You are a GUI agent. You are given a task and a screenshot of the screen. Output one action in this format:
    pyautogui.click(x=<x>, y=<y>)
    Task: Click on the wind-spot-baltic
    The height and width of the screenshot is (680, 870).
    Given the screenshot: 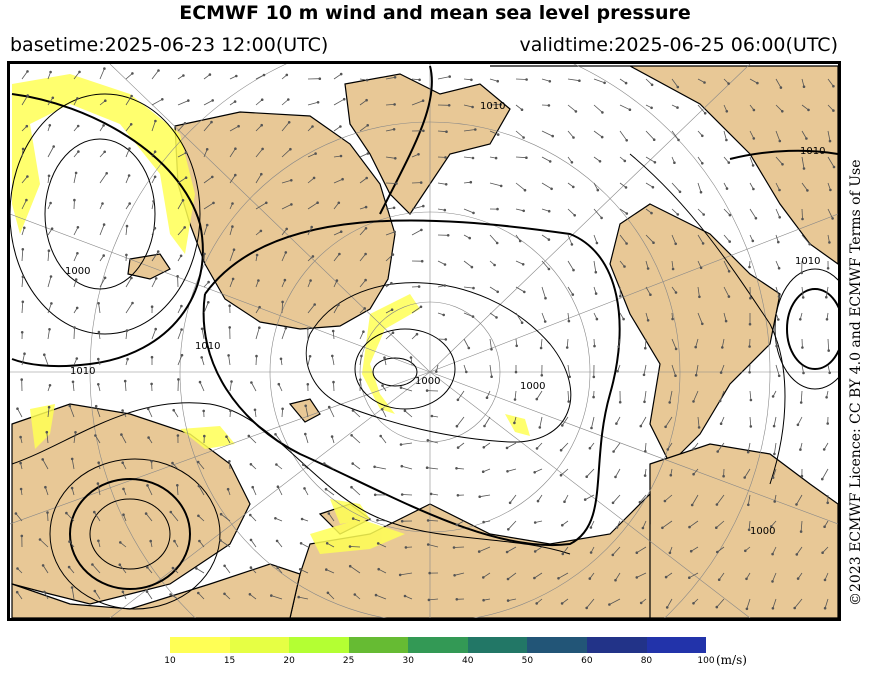 What is the action you would take?
    pyautogui.click(x=207, y=437)
    